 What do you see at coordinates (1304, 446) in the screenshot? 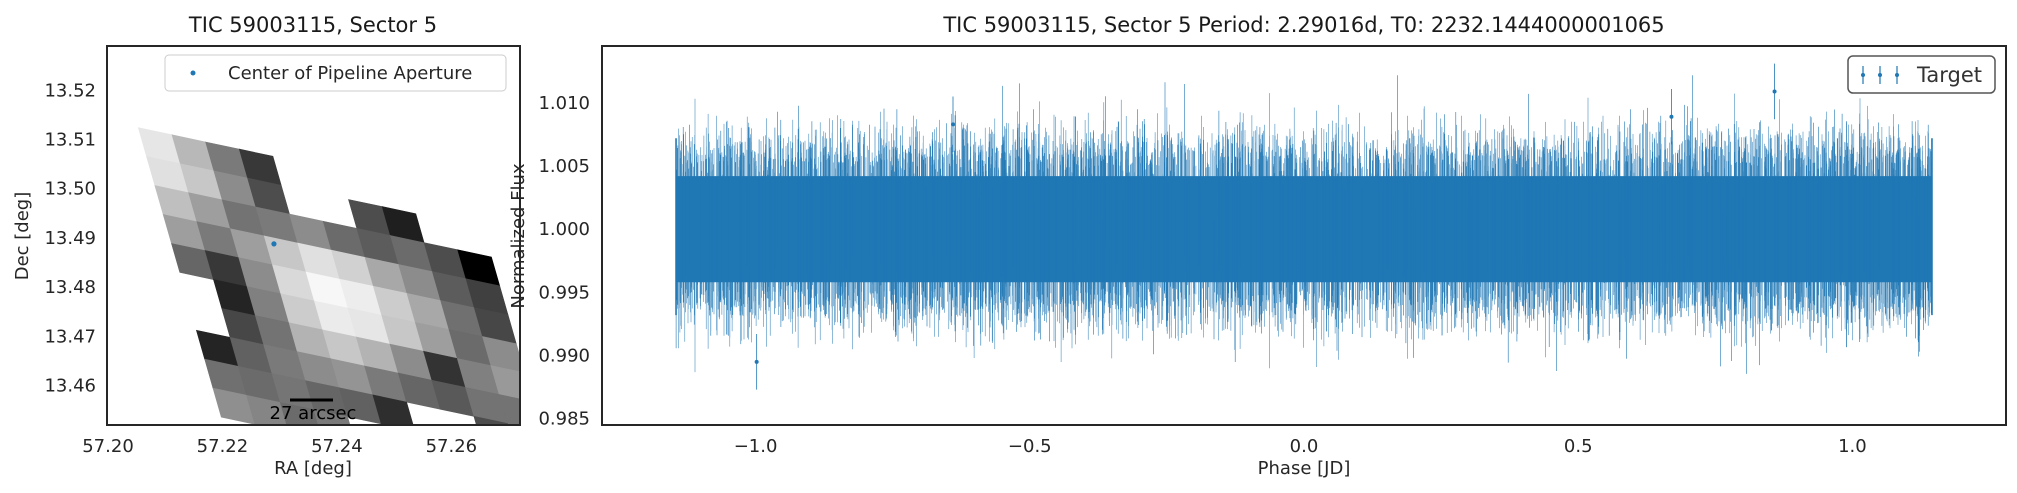
I see `lightcurve-x-tick-label: 0.0` at bounding box center [1304, 446].